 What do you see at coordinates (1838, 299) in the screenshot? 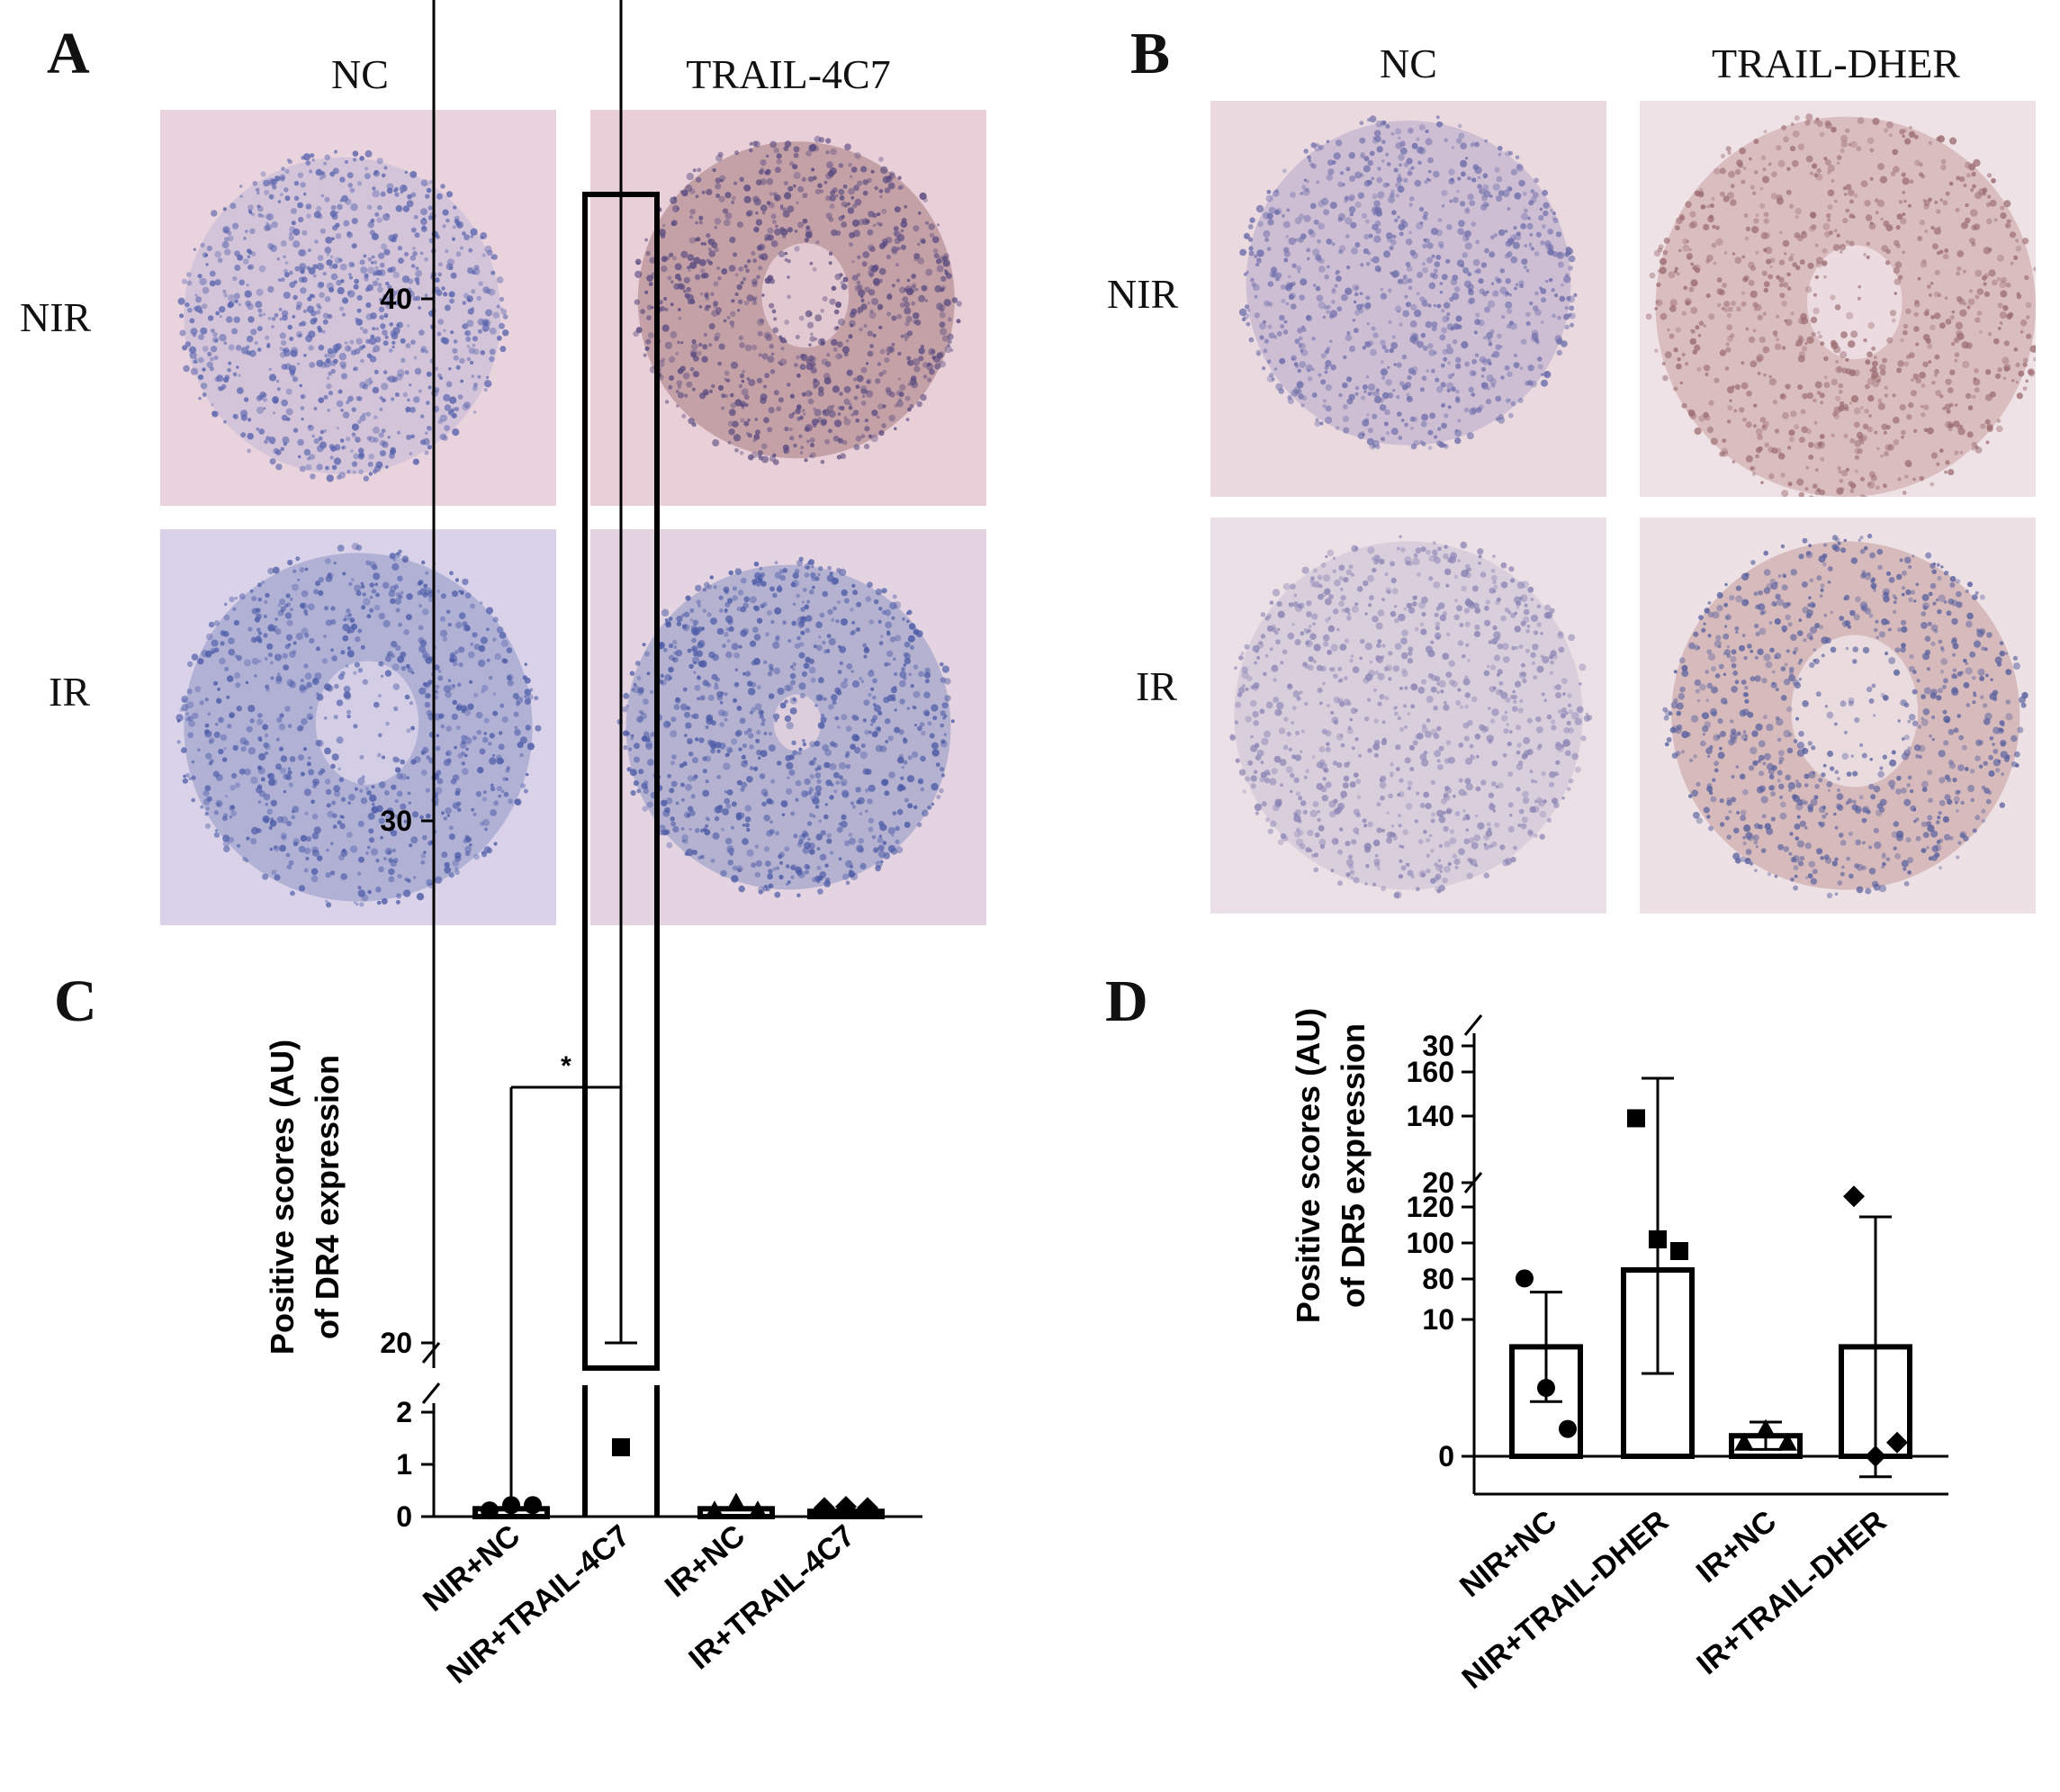
I see `micrograph-b-nir-trail-dher` at bounding box center [1838, 299].